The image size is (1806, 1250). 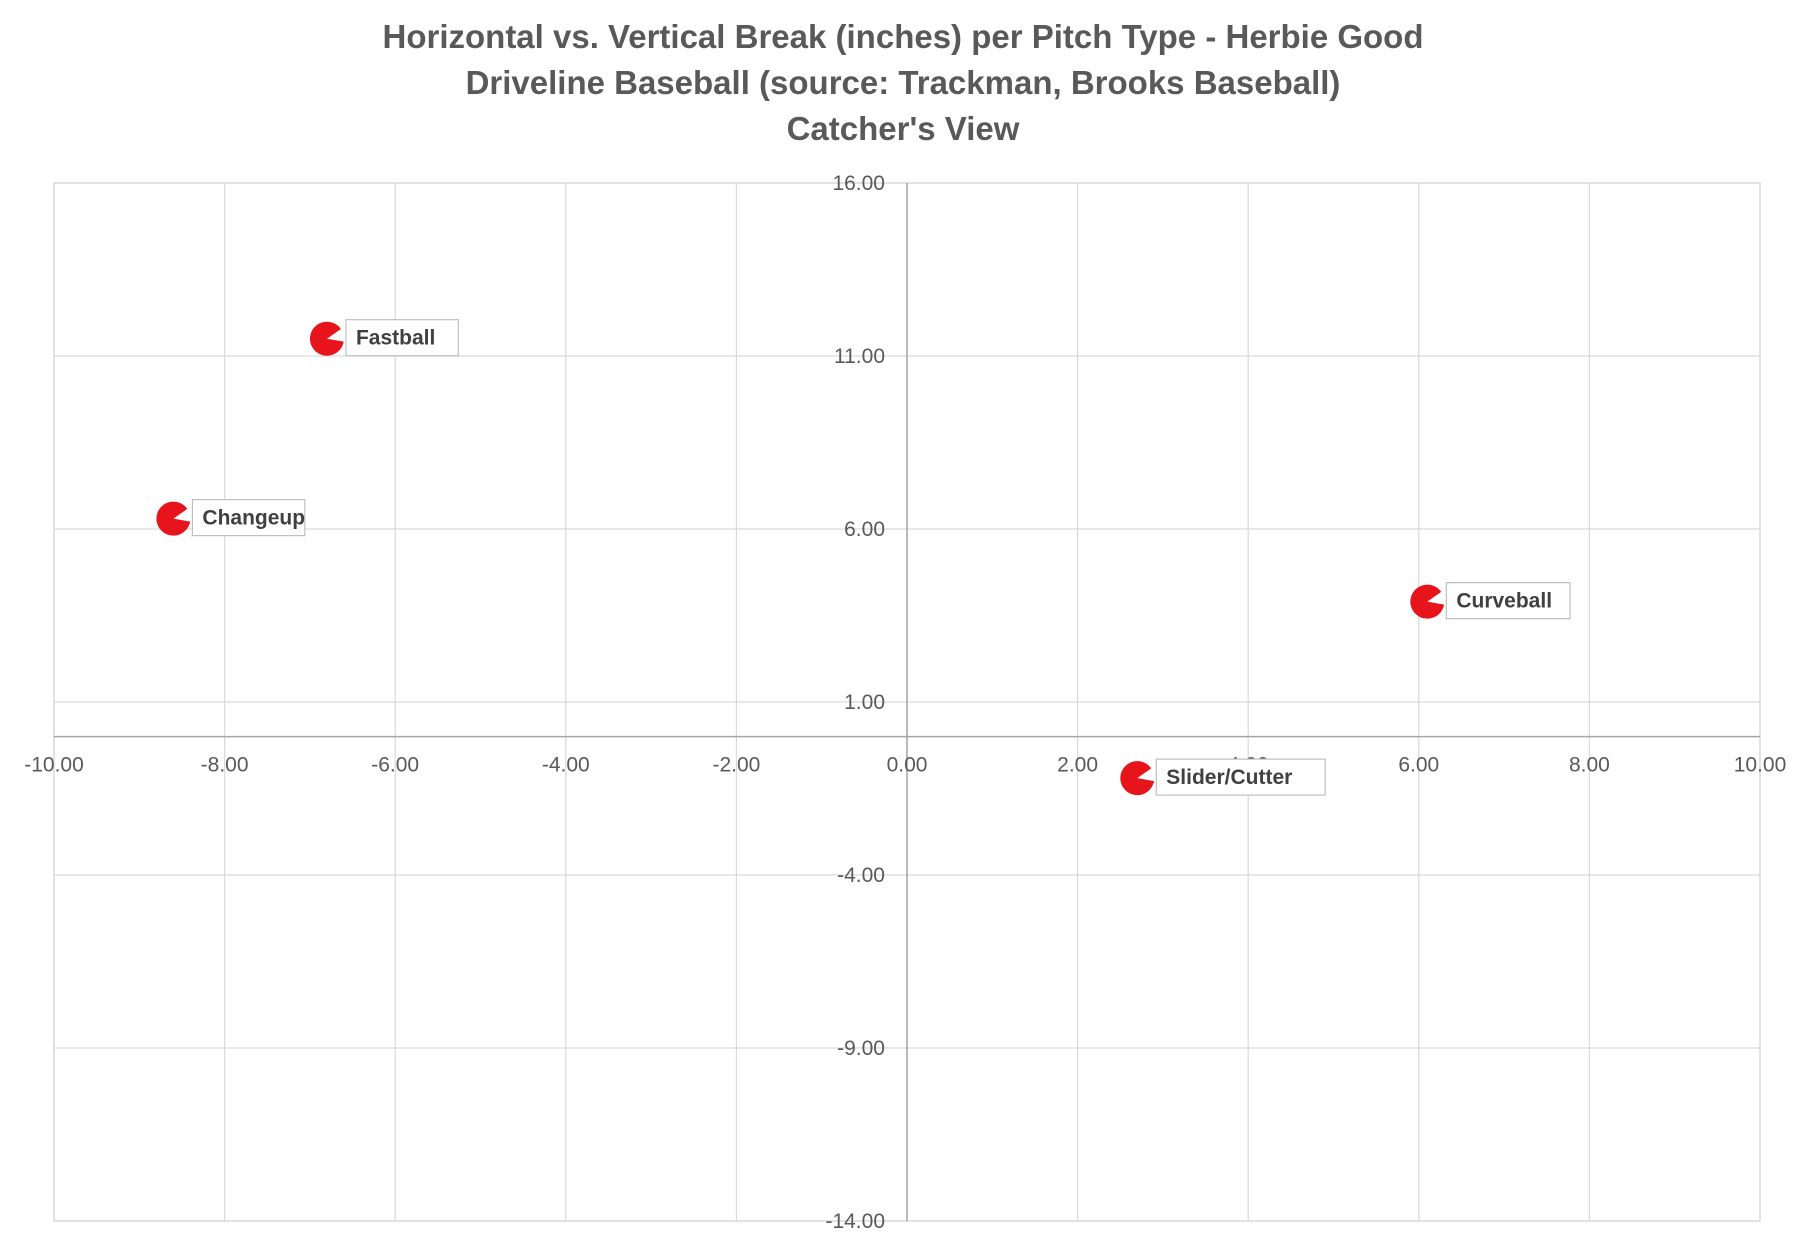 I want to click on y-tick-label: 16.00, so click(x=858, y=183).